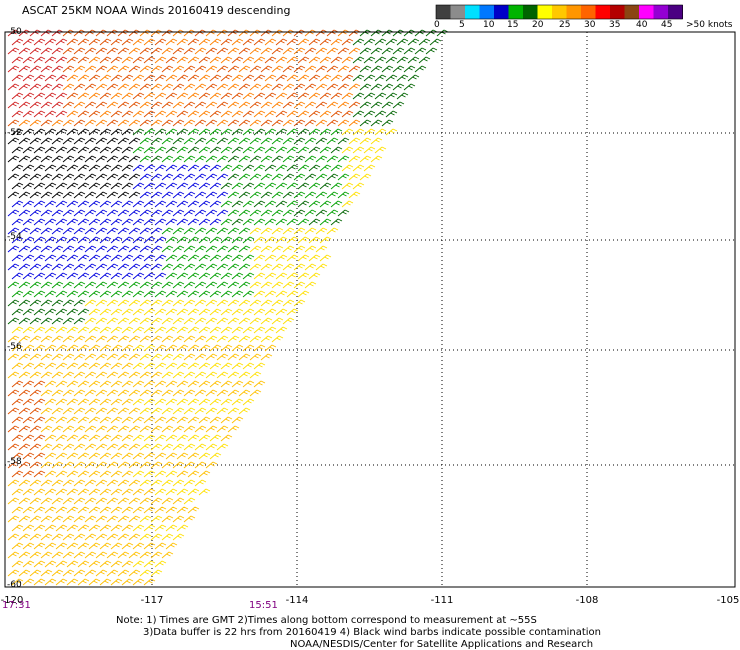 This screenshot has width=740, height=650. What do you see at coordinates (472, 12) in the screenshot?
I see `legend-swatch` at bounding box center [472, 12].